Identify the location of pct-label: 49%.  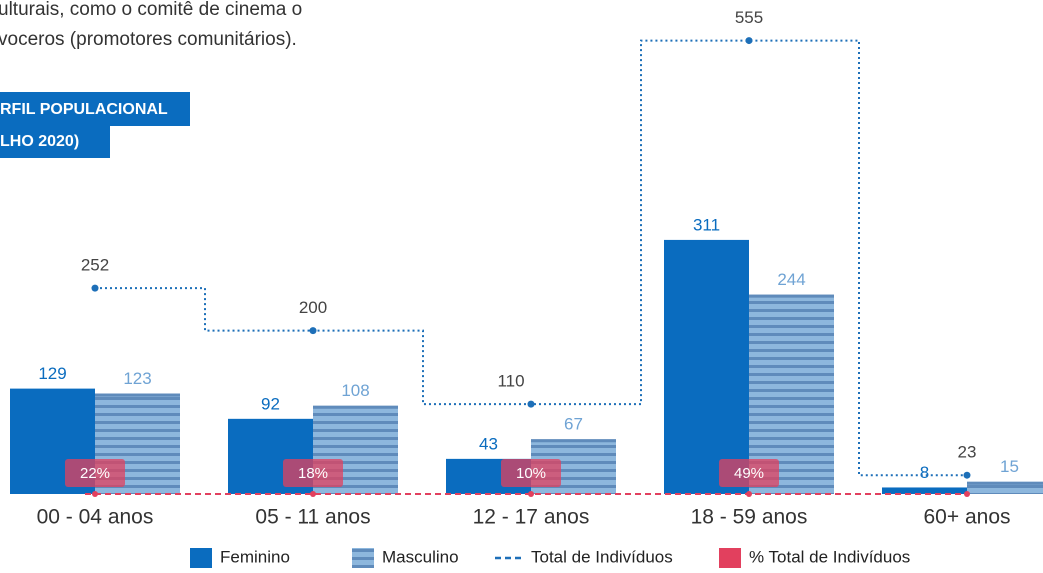
(749, 473).